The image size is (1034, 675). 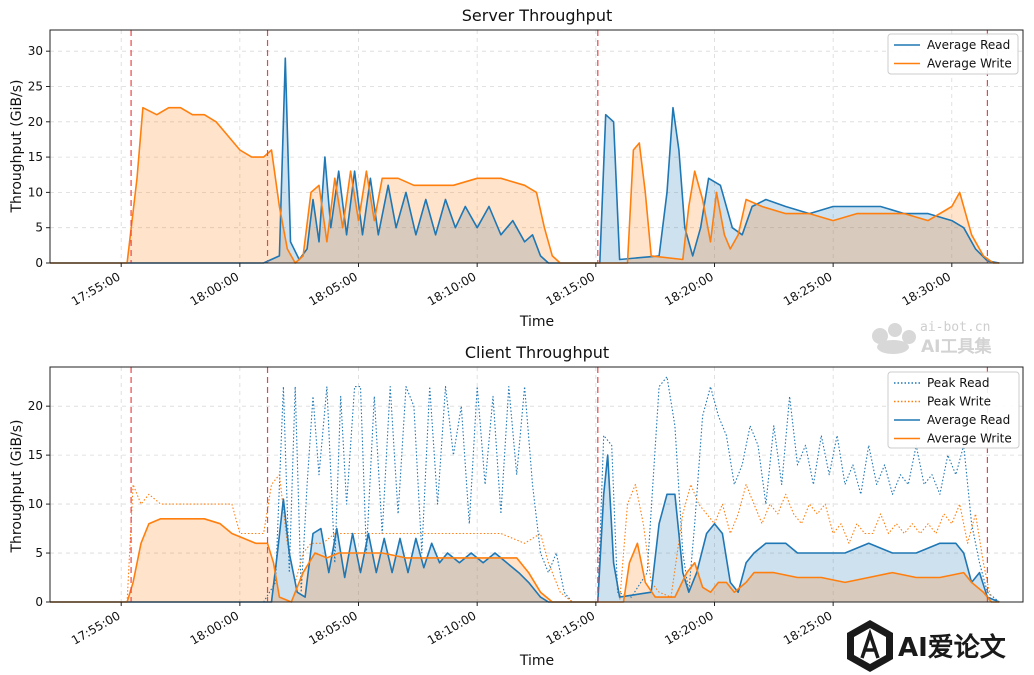 What do you see at coordinates (35, 51) in the screenshot?
I see `y-tick-label: 30` at bounding box center [35, 51].